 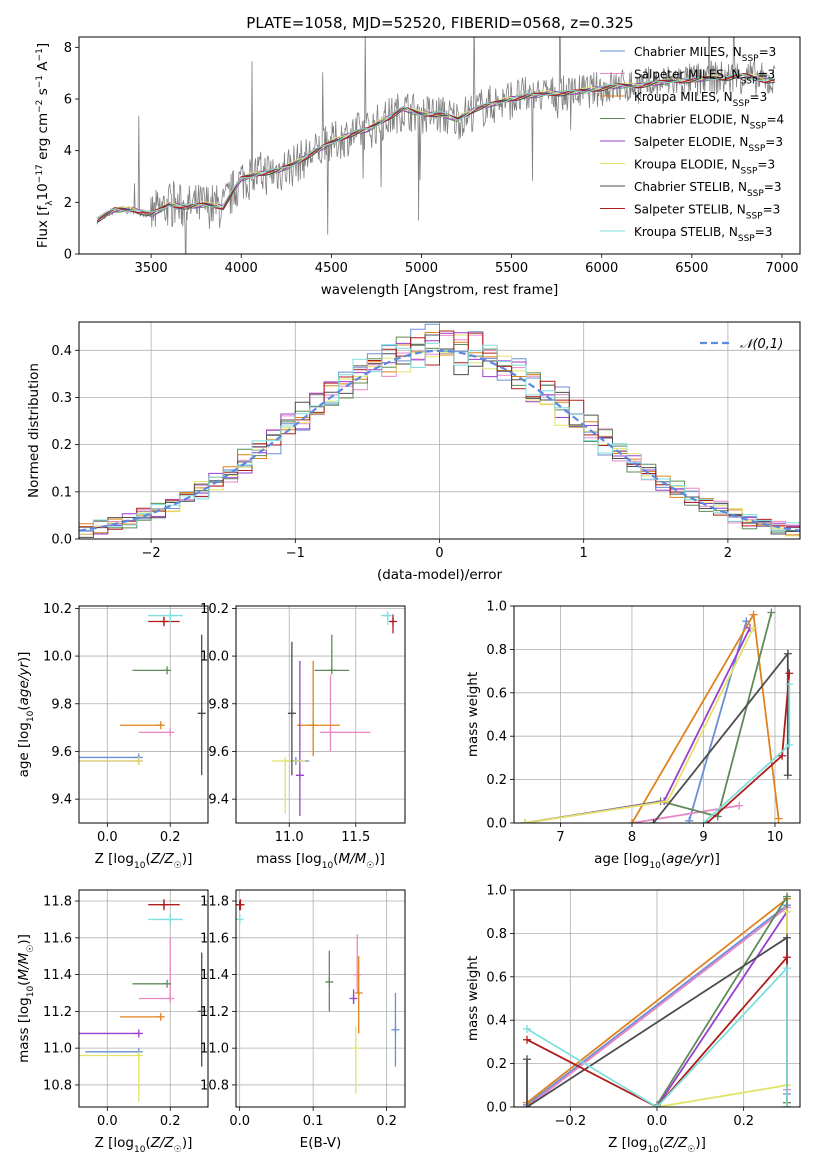 I want to click on massweight-vs-age-y-axis-label: mass weight, so click(x=473, y=714).